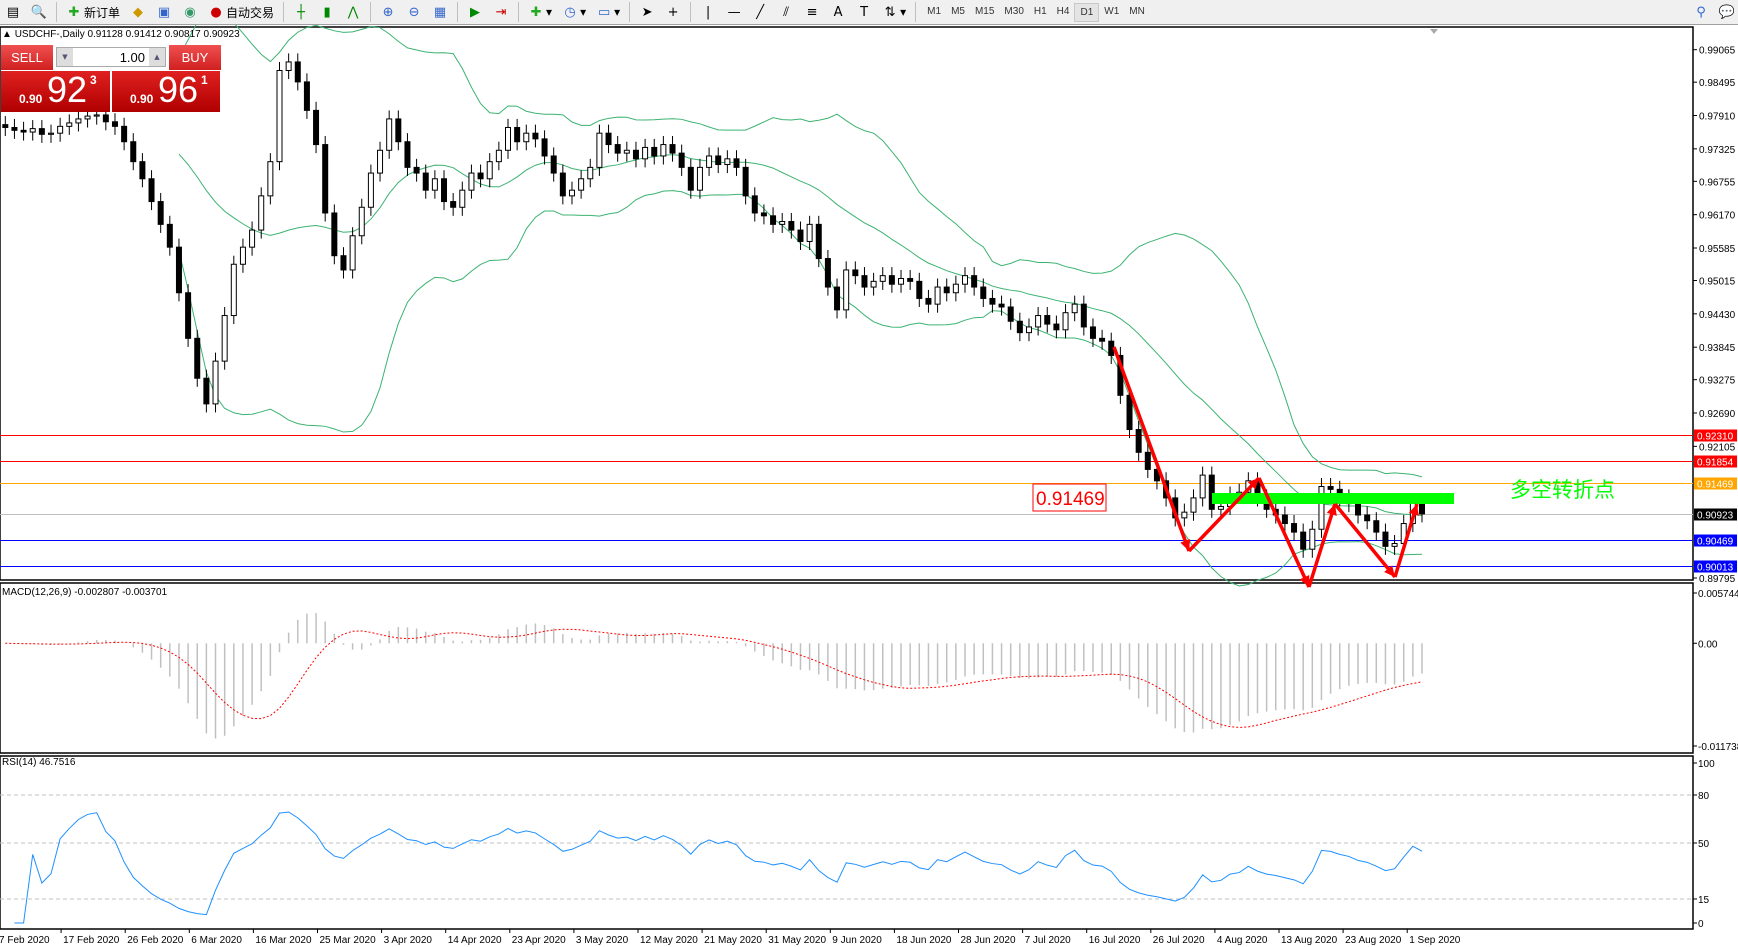 Image resolution: width=1738 pixels, height=947 pixels. I want to click on candlestick-button: ▮, so click(327, 12).